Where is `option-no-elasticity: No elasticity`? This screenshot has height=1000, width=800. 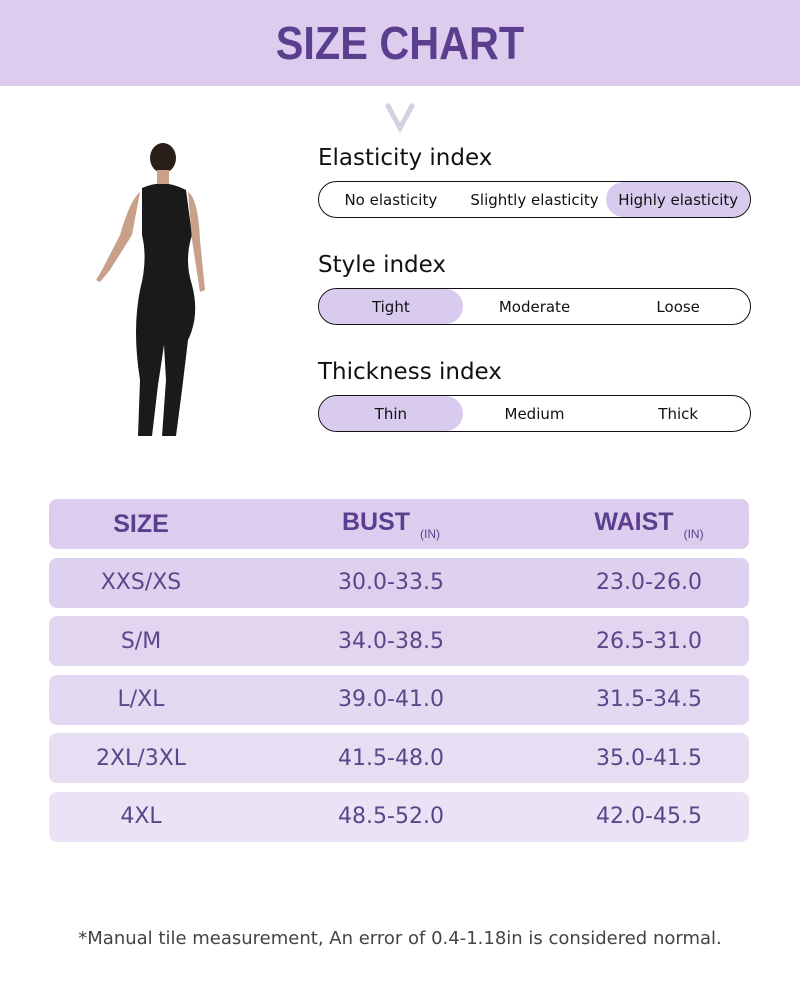 option-no-elasticity: No elasticity is located at coordinates (391, 199).